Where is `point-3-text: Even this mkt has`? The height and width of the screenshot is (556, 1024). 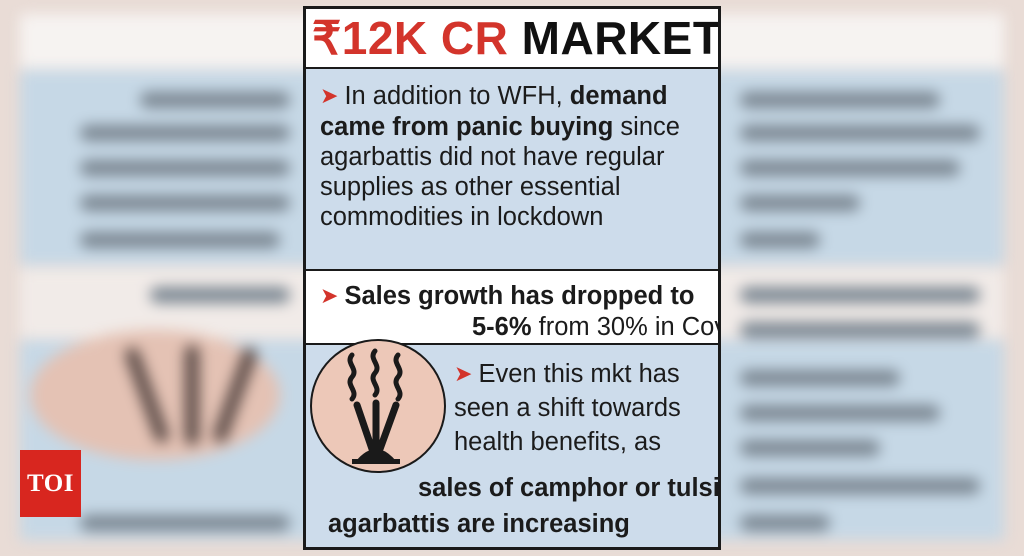
point-3-text: Even this mkt has is located at coordinates (579, 374).